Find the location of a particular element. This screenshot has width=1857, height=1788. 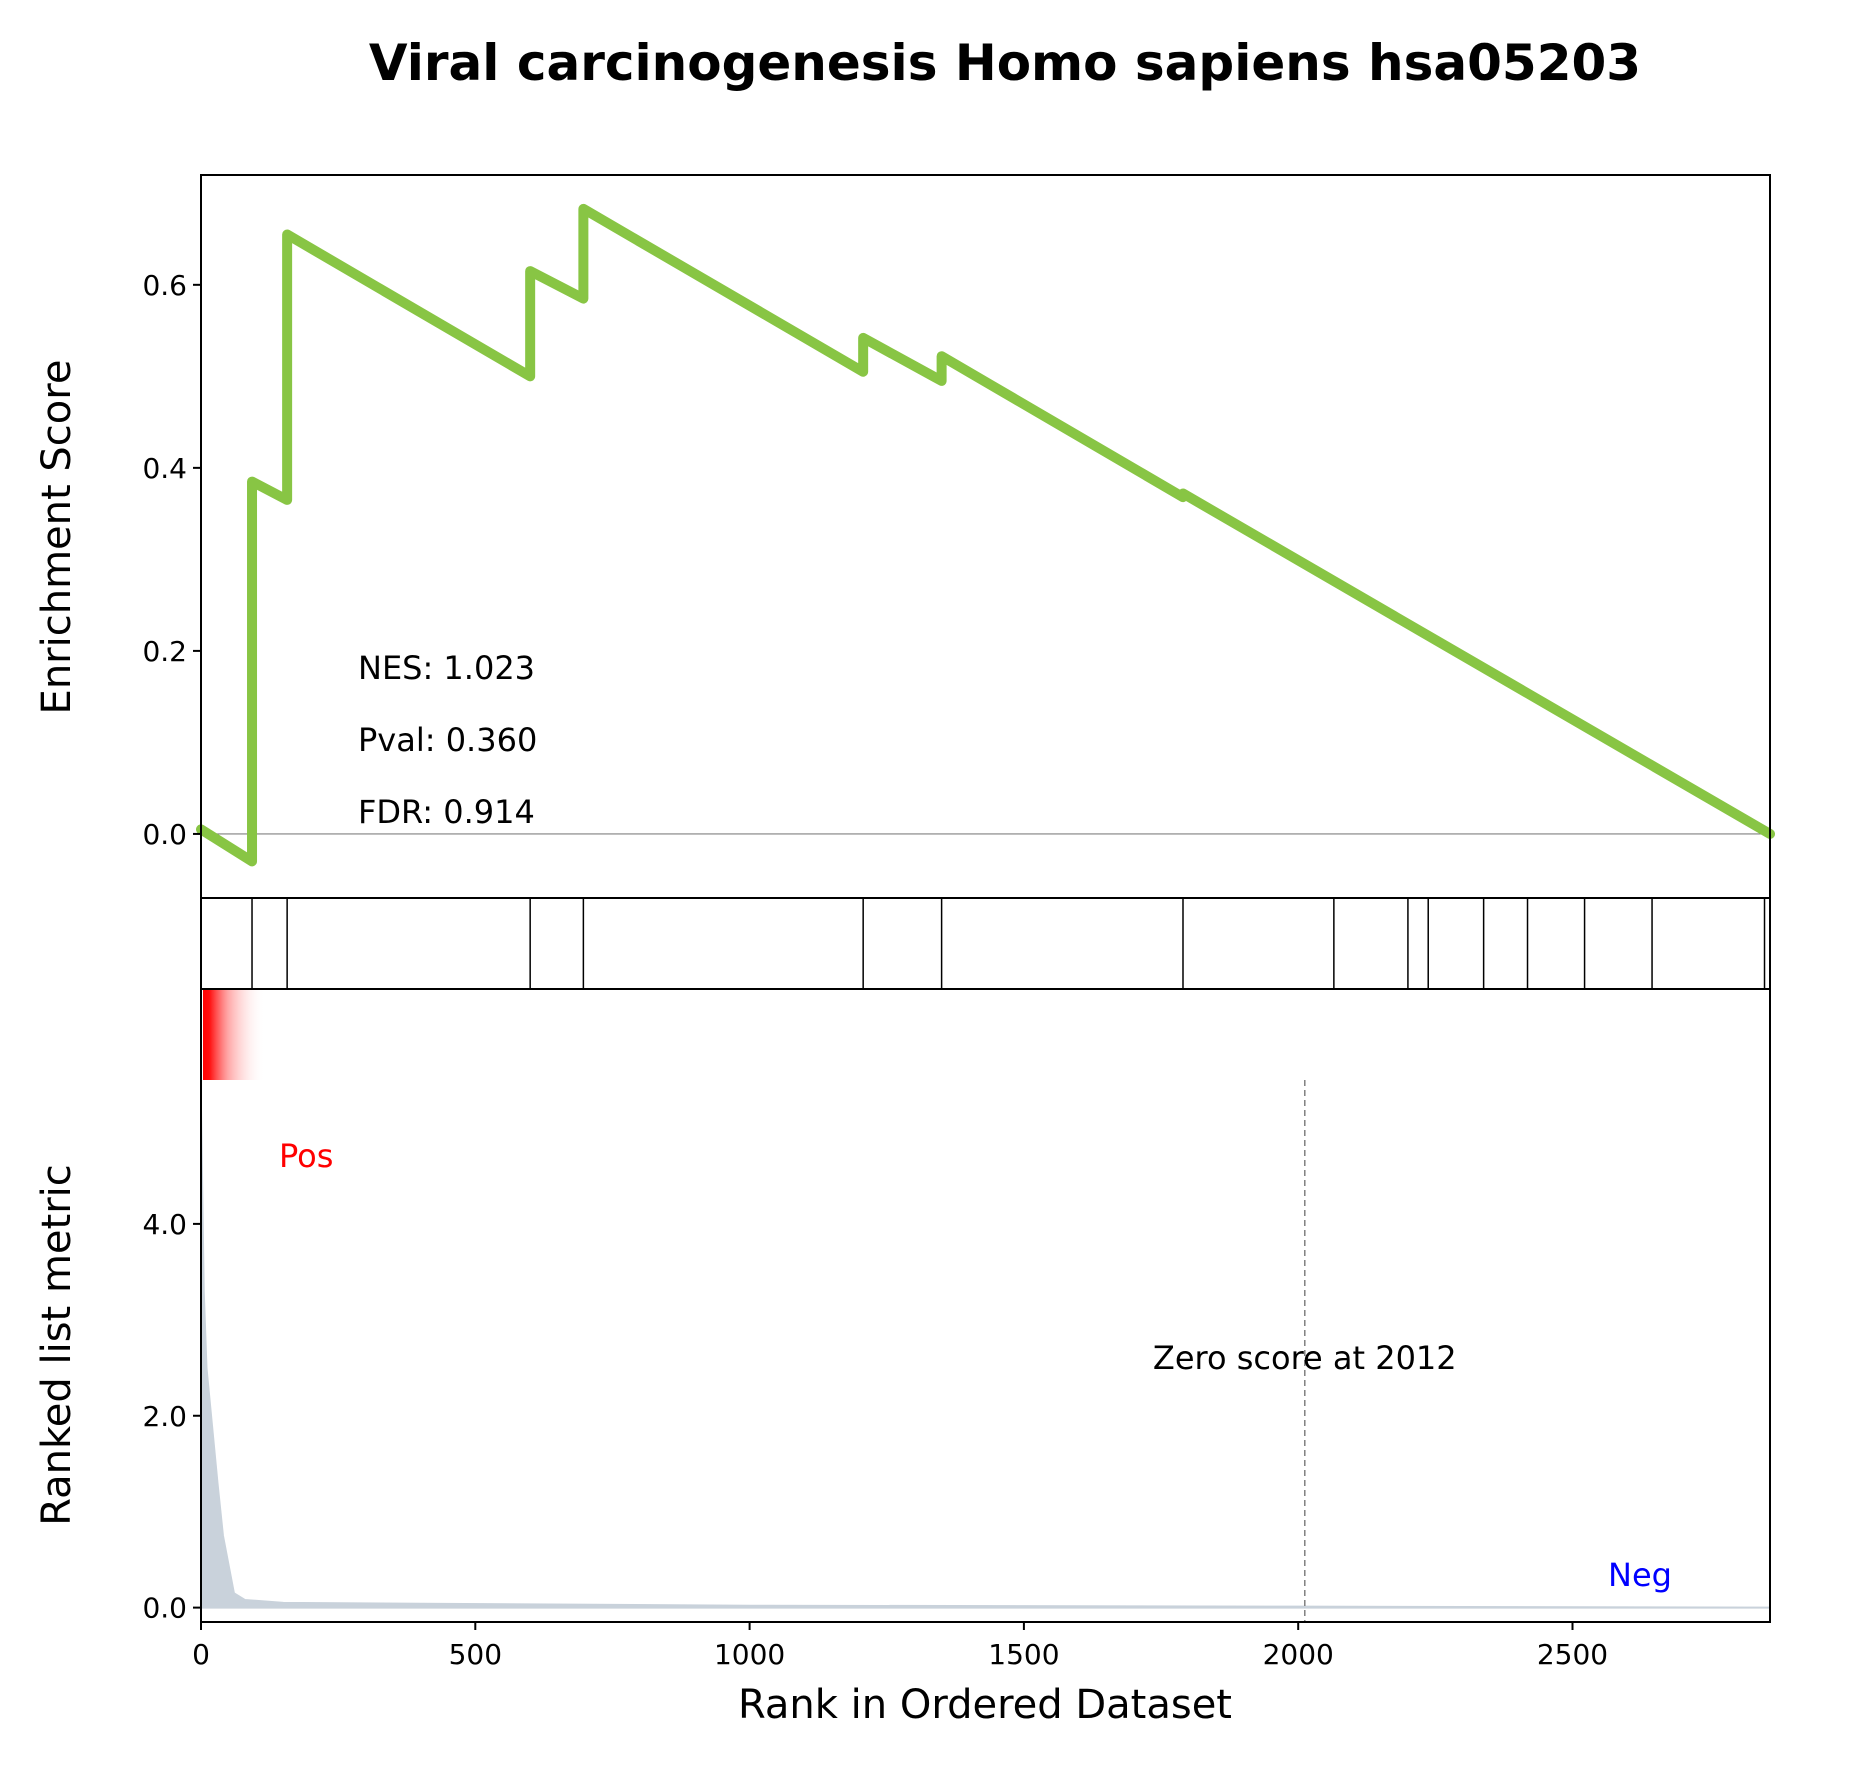

es-tick-label: 0.0 is located at coordinates (164, 834).